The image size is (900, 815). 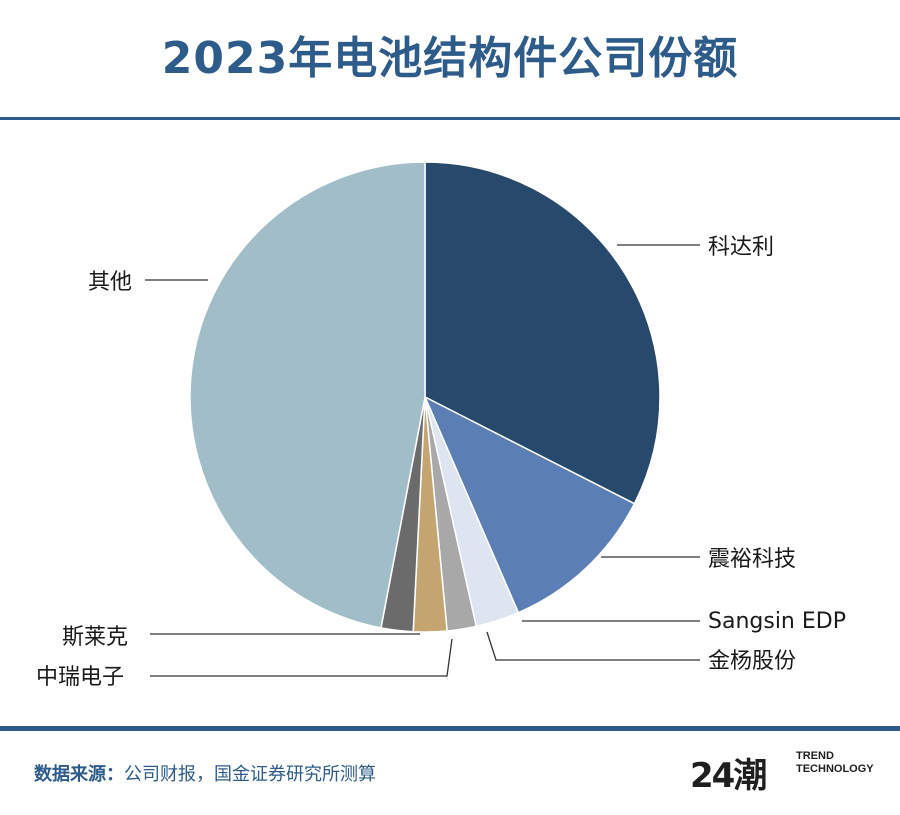 What do you see at coordinates (110, 282) in the screenshot?
I see `slice-label: 其他` at bounding box center [110, 282].